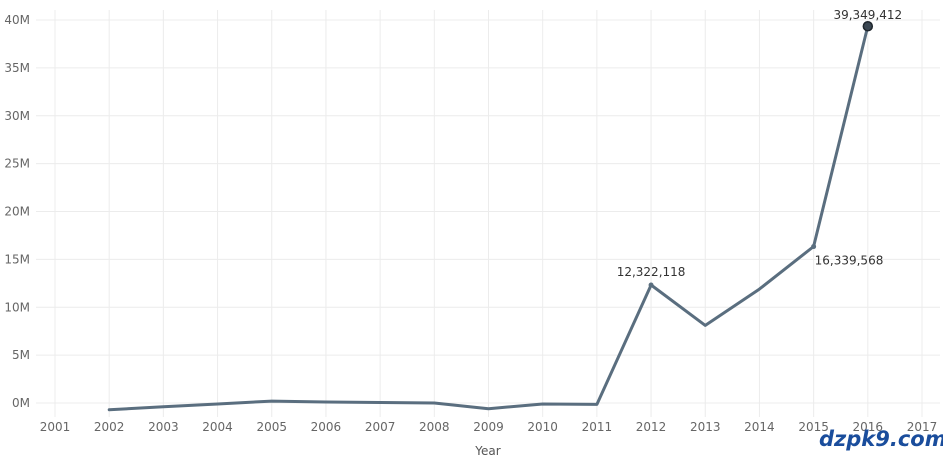 This screenshot has height=460, width=943. I want to click on y-tick-label: 5M, so click(21, 355).